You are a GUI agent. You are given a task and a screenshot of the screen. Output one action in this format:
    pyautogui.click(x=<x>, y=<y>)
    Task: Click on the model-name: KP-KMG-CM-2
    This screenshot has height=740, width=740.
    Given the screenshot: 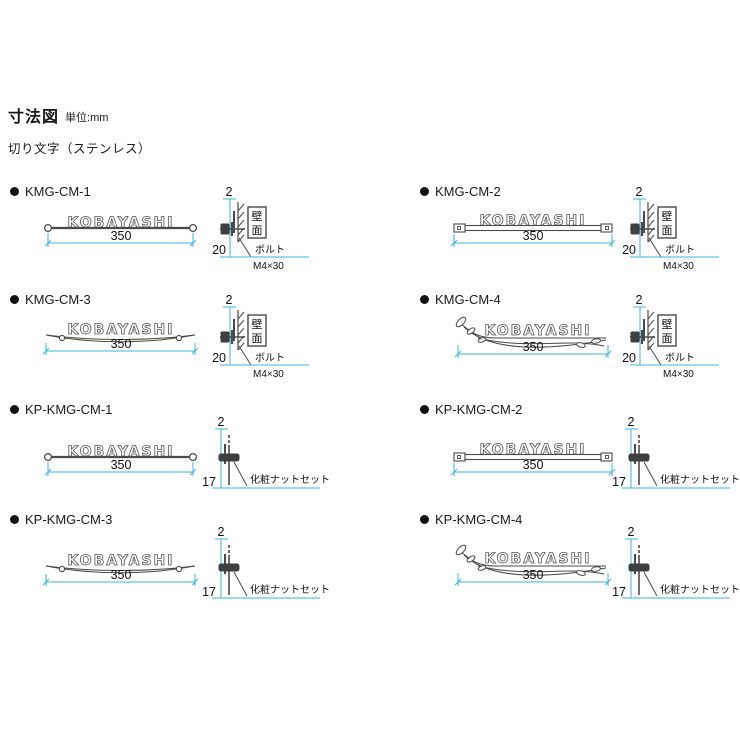 What is the action you would take?
    pyautogui.click(x=479, y=409)
    